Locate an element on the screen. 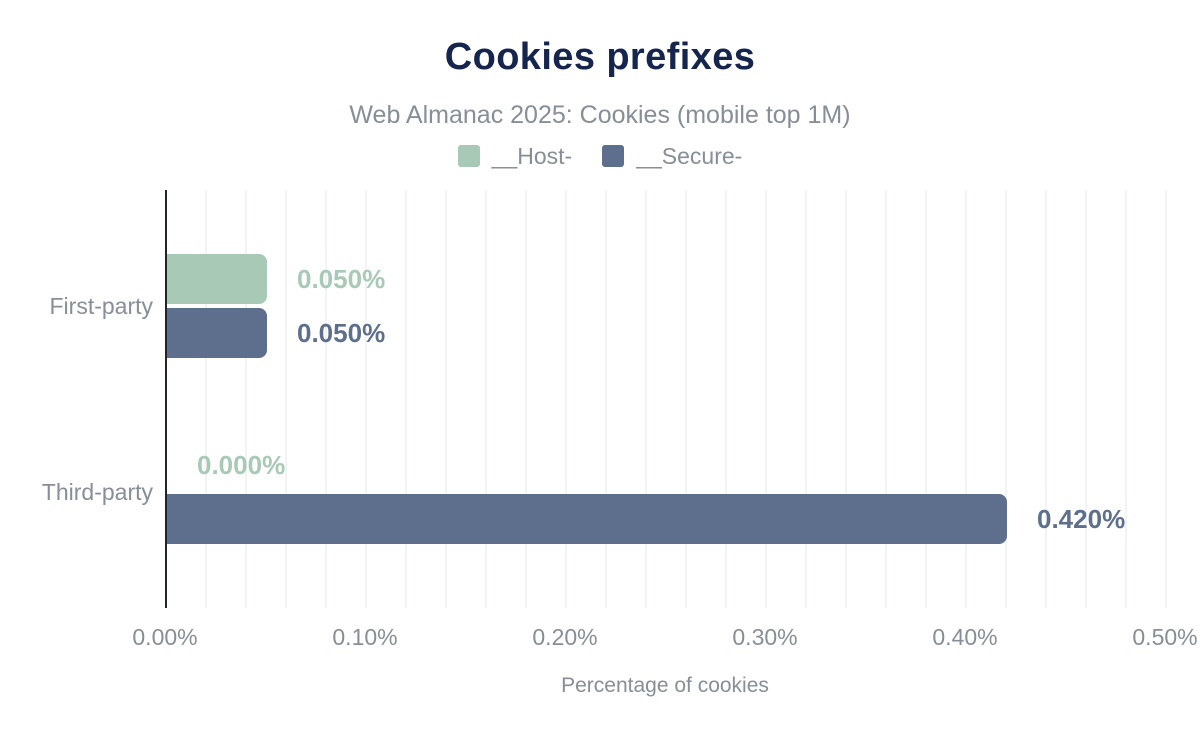 Image resolution: width=1200 pixels, height=742 pixels. x-tick-label-0: 0.00% is located at coordinates (165, 637).